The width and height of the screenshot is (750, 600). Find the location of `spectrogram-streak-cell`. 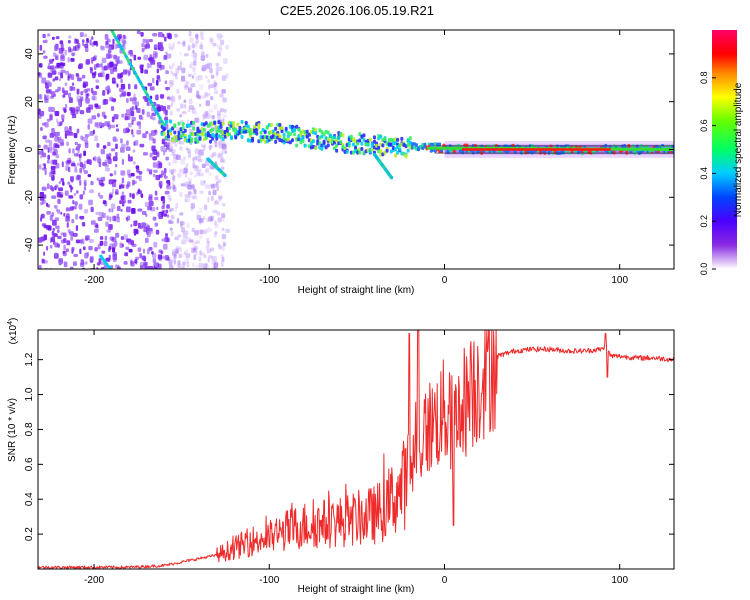

spectrogram-streak-cell is located at coordinates (163, 124).